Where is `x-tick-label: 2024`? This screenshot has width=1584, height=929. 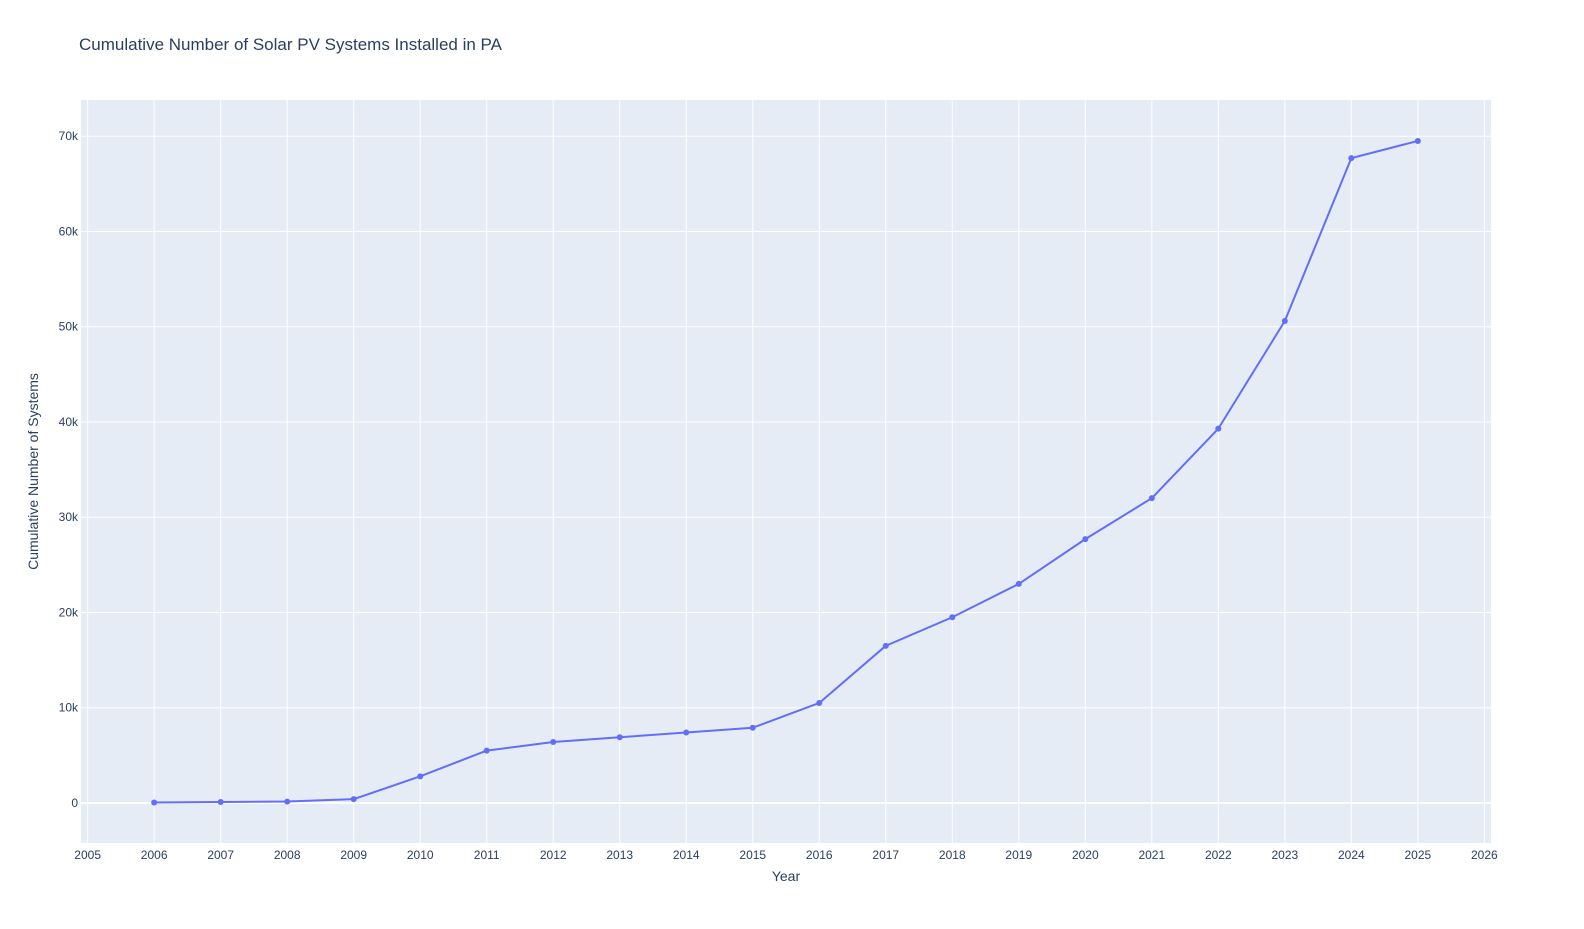
x-tick-label: 2024 is located at coordinates (1351, 855).